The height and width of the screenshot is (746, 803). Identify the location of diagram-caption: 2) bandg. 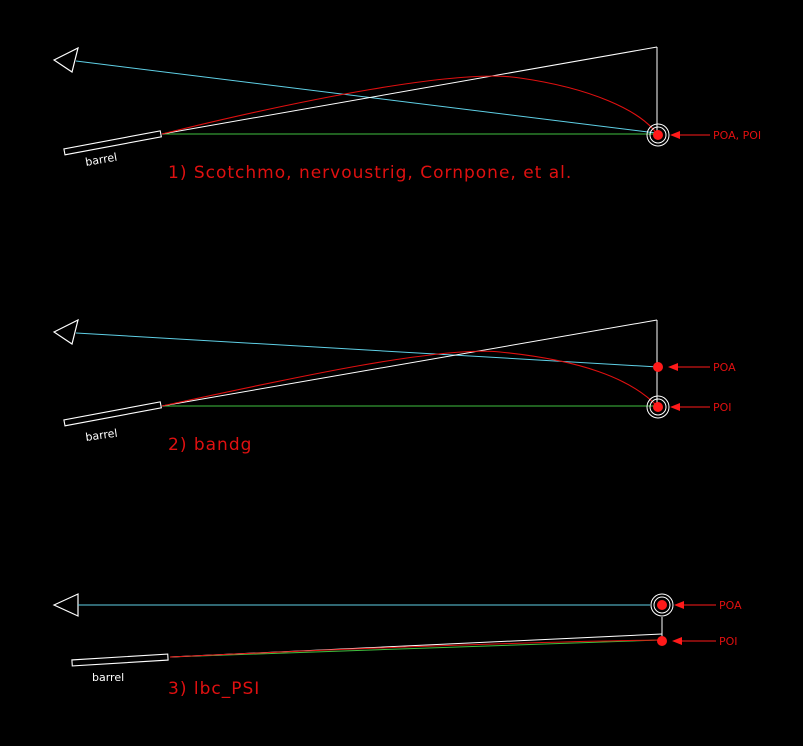
(210, 445).